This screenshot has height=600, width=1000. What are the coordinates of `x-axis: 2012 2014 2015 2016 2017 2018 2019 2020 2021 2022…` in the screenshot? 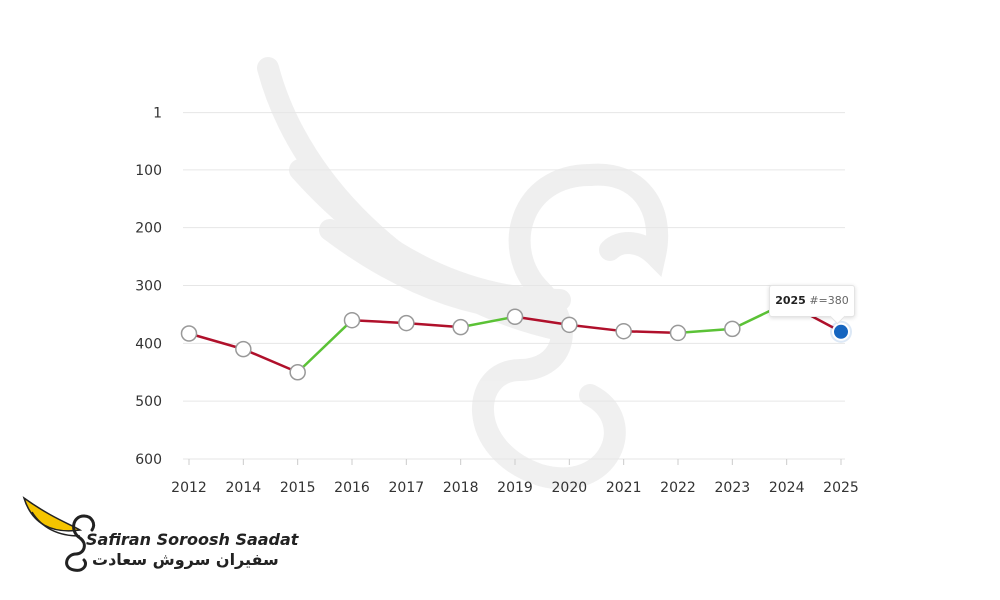 It's located at (515, 477).